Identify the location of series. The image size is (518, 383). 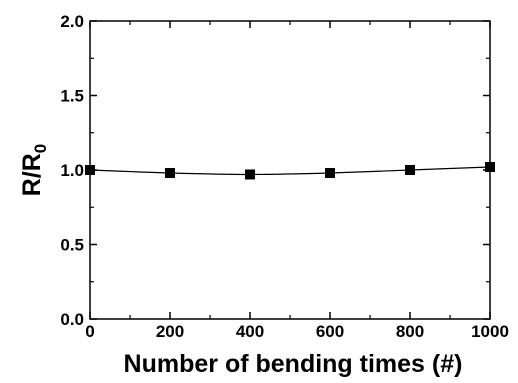
(290, 171).